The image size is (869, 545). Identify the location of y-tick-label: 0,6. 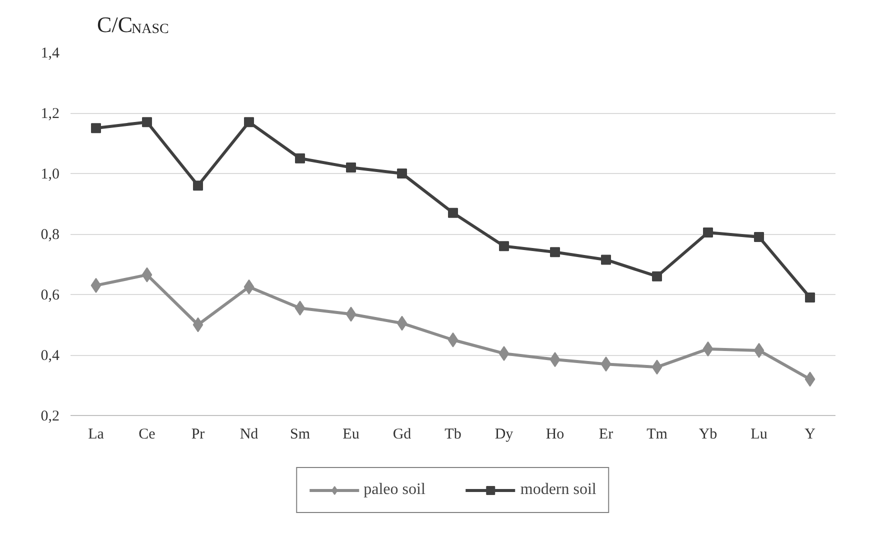
(50, 296).